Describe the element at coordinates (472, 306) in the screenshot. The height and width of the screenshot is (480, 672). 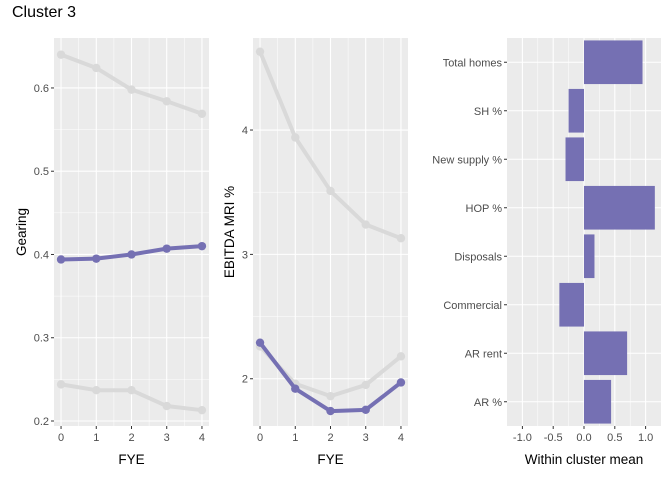
I see `category-label: Commercial` at that location.